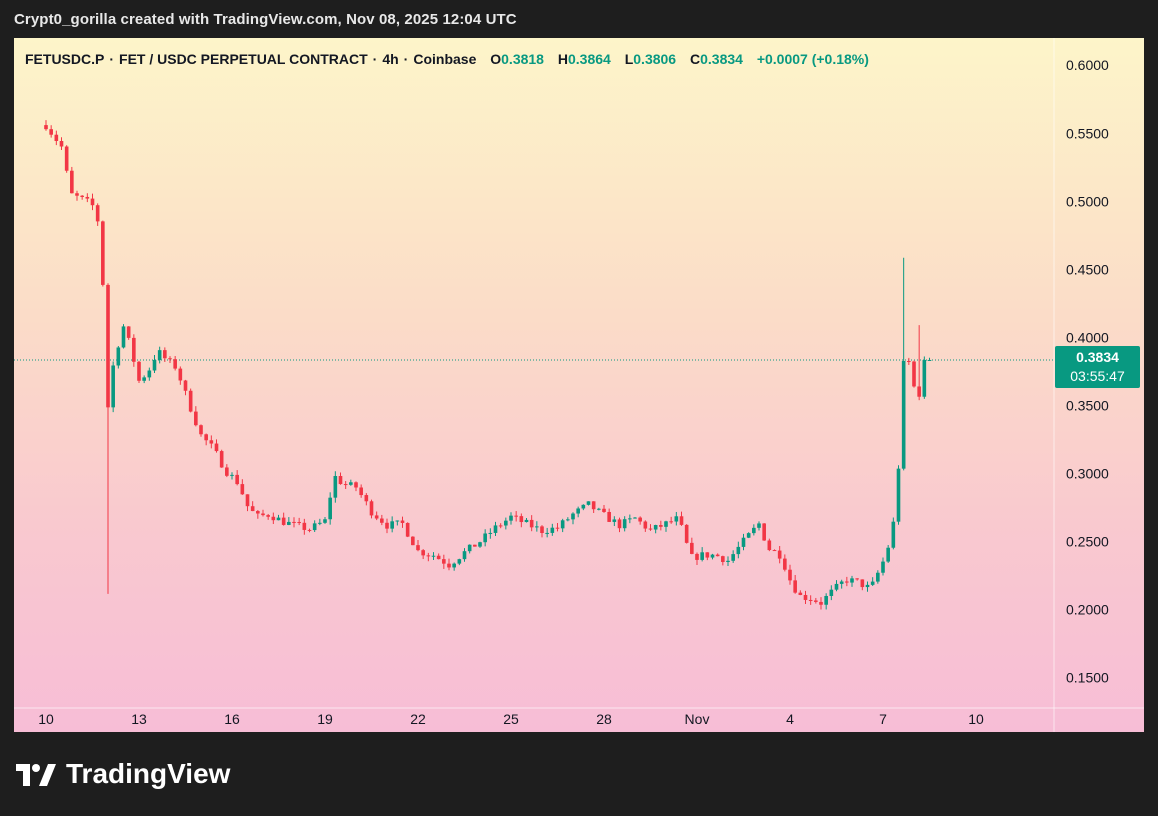 The image size is (1158, 816). Describe the element at coordinates (629, 59) in the screenshot. I see `low-label: L` at that location.